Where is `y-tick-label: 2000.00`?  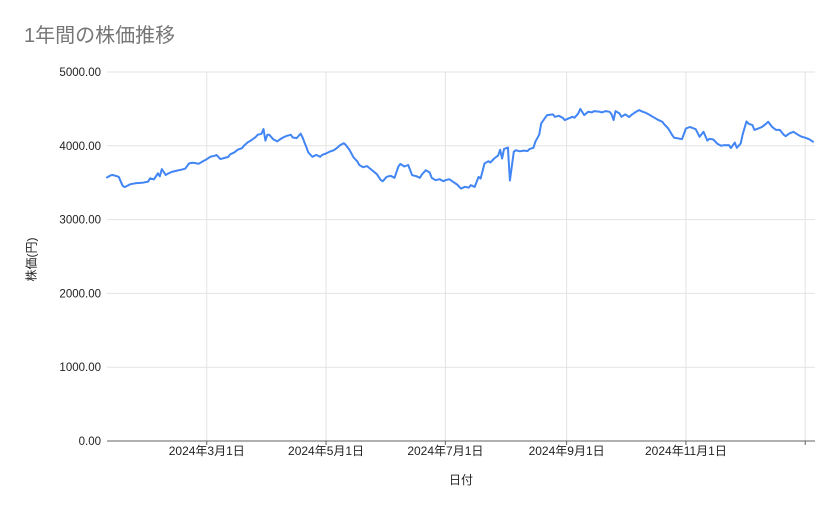
y-tick-label: 2000.00 is located at coordinates (80, 294).